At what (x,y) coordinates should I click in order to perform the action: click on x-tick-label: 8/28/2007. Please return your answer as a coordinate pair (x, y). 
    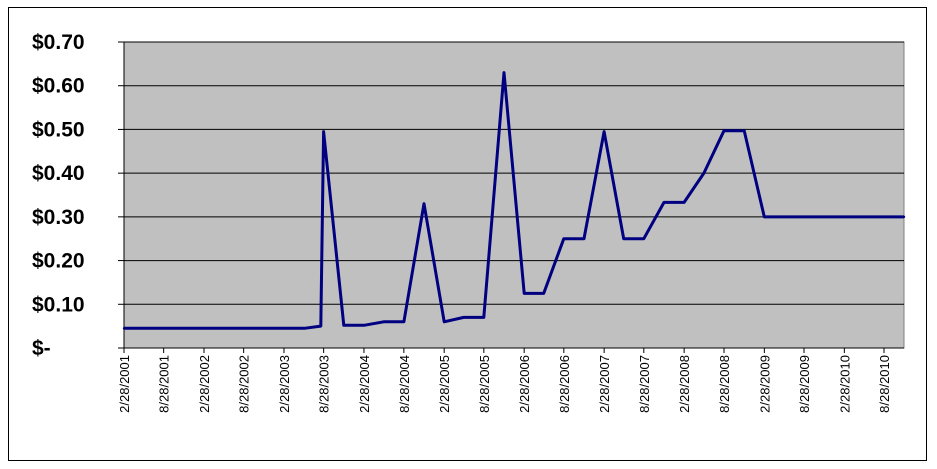
    Looking at the image, I should click on (644, 384).